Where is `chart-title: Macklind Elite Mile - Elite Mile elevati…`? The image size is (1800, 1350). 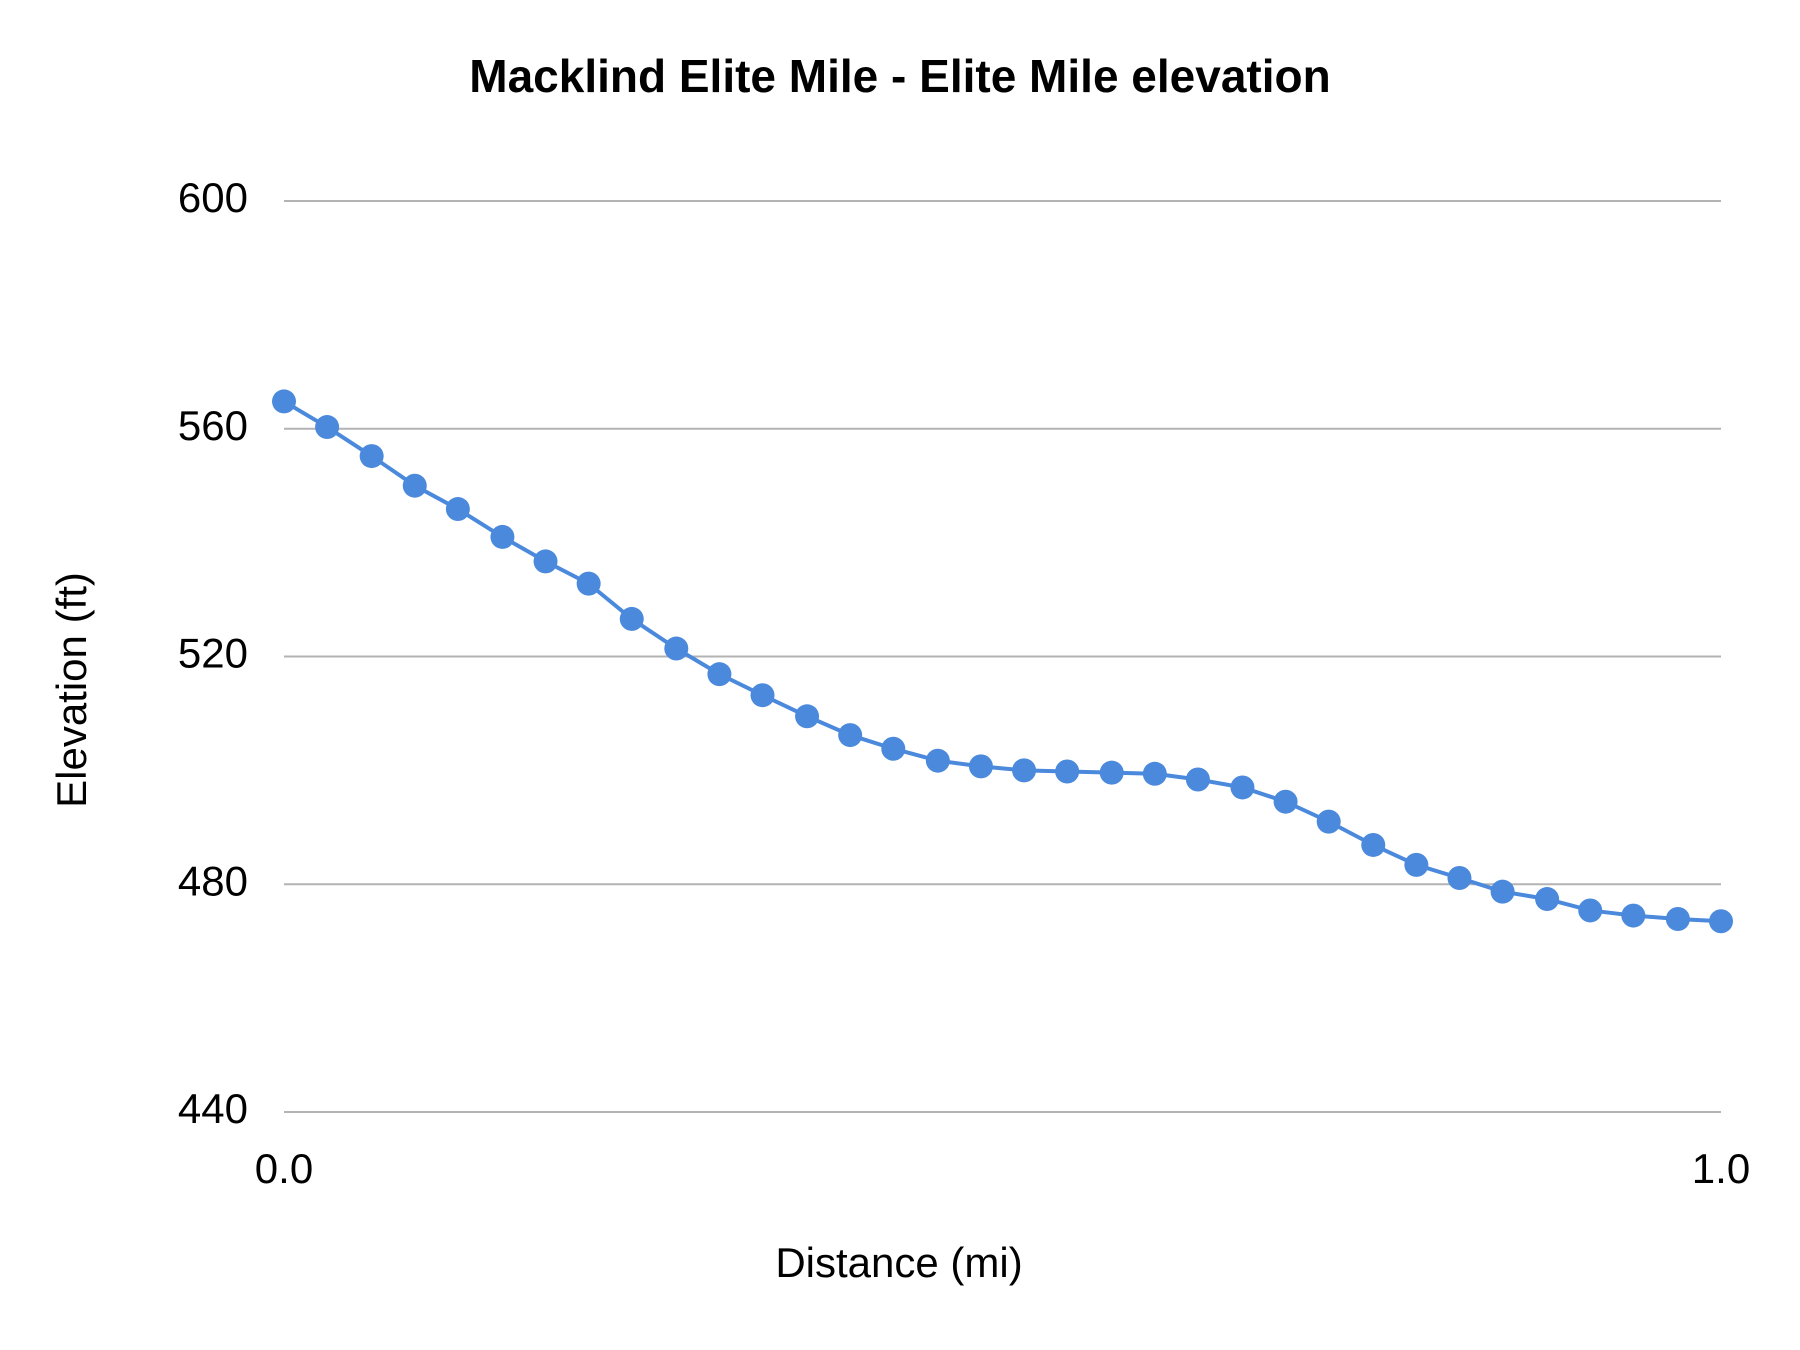 chart-title: Macklind Elite Mile - Elite Mile elevati… is located at coordinates (899, 76).